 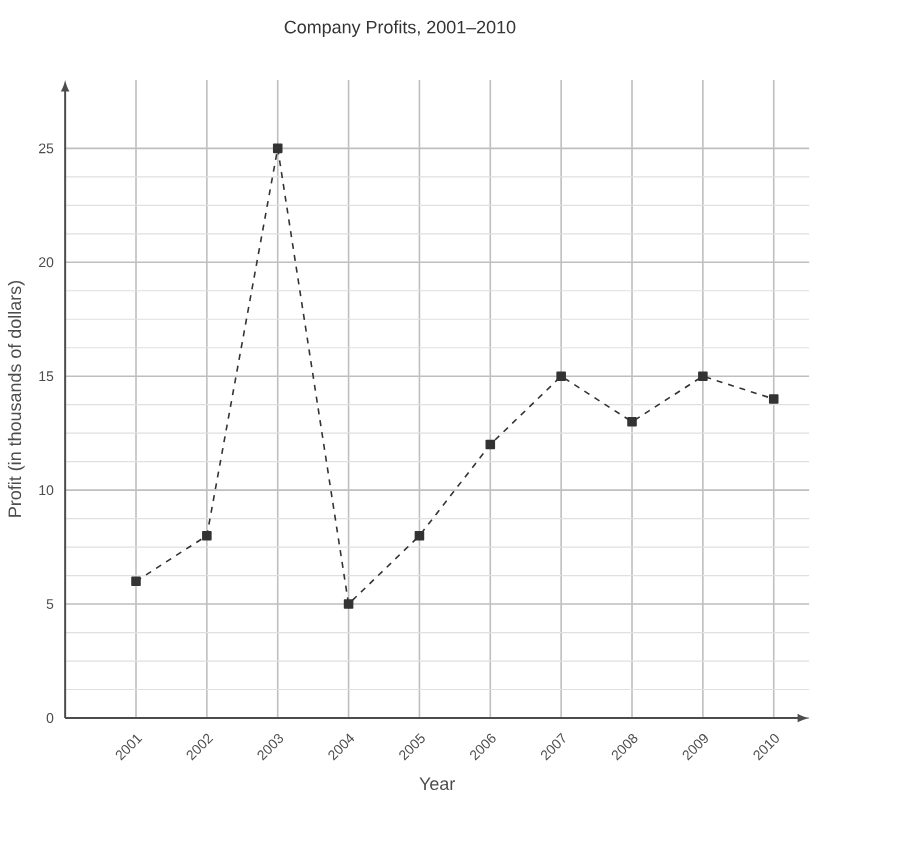 What do you see at coordinates (400, 28) in the screenshot?
I see `chart-title: Company Profits, 2001–2010` at bounding box center [400, 28].